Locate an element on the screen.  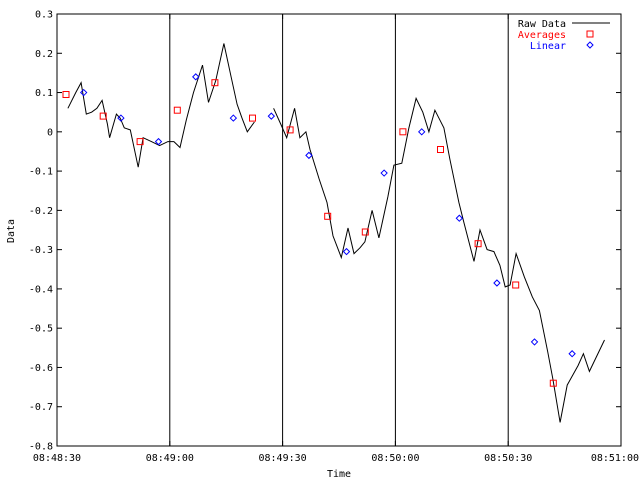
y-tick-label: -0.7 is located at coordinates (41, 407).